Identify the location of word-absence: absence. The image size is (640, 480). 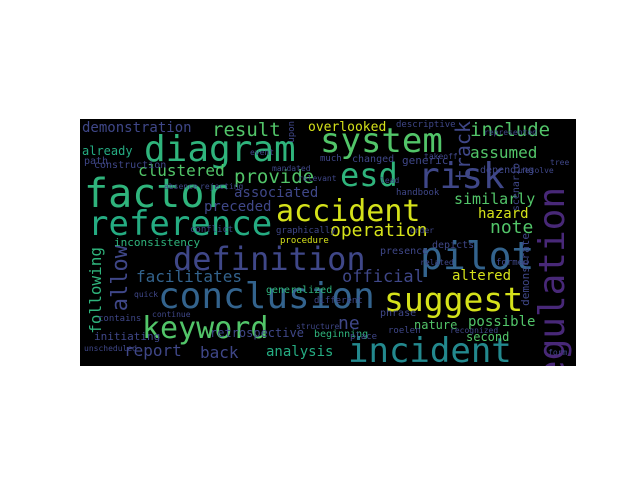
(181, 186).